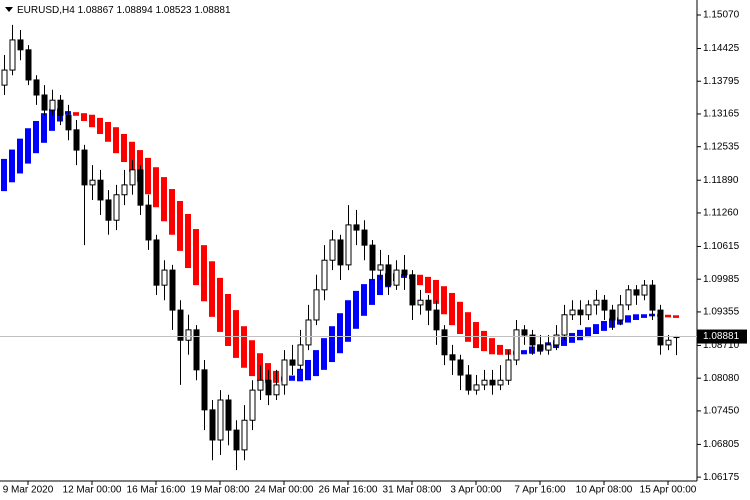 The height and width of the screenshot is (500, 750). Describe the element at coordinates (721, 213) in the screenshot. I see `y-tick-label: 1.11260` at that location.